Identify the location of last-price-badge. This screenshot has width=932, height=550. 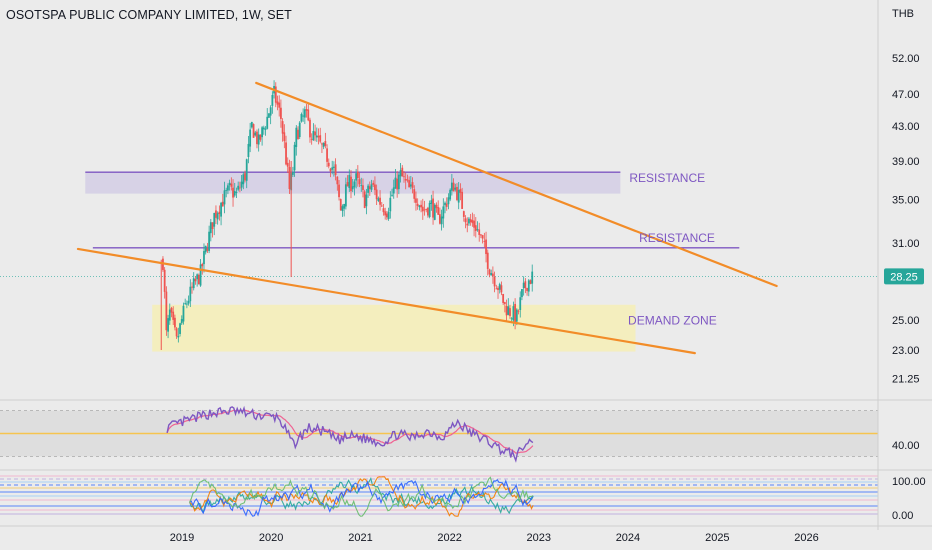
(904, 276).